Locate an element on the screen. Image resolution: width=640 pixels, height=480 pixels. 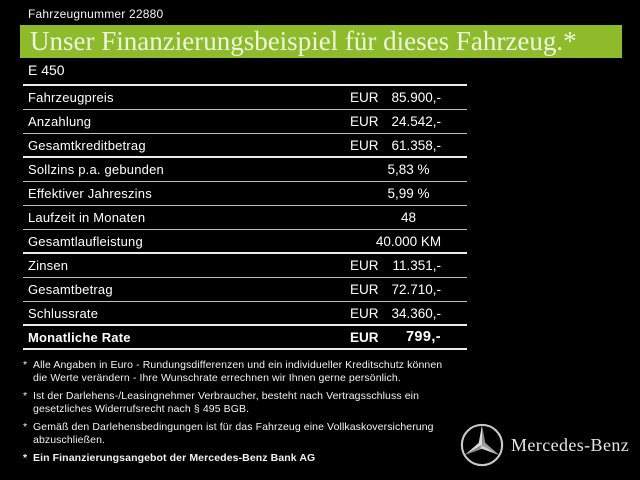
row-label: Sollzins p.a. gebunden is located at coordinates (96, 169).